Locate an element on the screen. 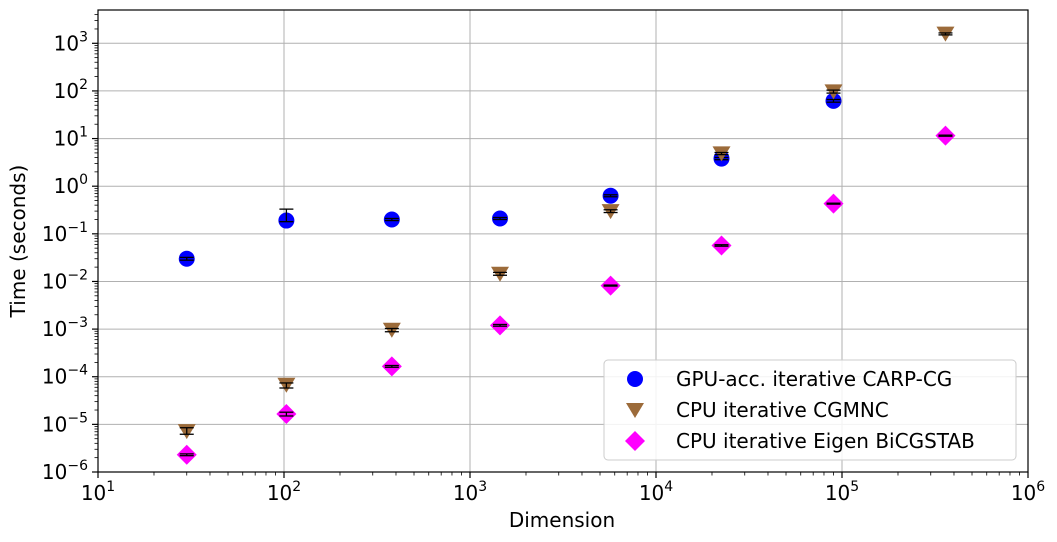 This screenshot has height=542, width=1057. legend-entry-gpu: GPU-acc. iterative CARP-CG is located at coordinates (789, 379).